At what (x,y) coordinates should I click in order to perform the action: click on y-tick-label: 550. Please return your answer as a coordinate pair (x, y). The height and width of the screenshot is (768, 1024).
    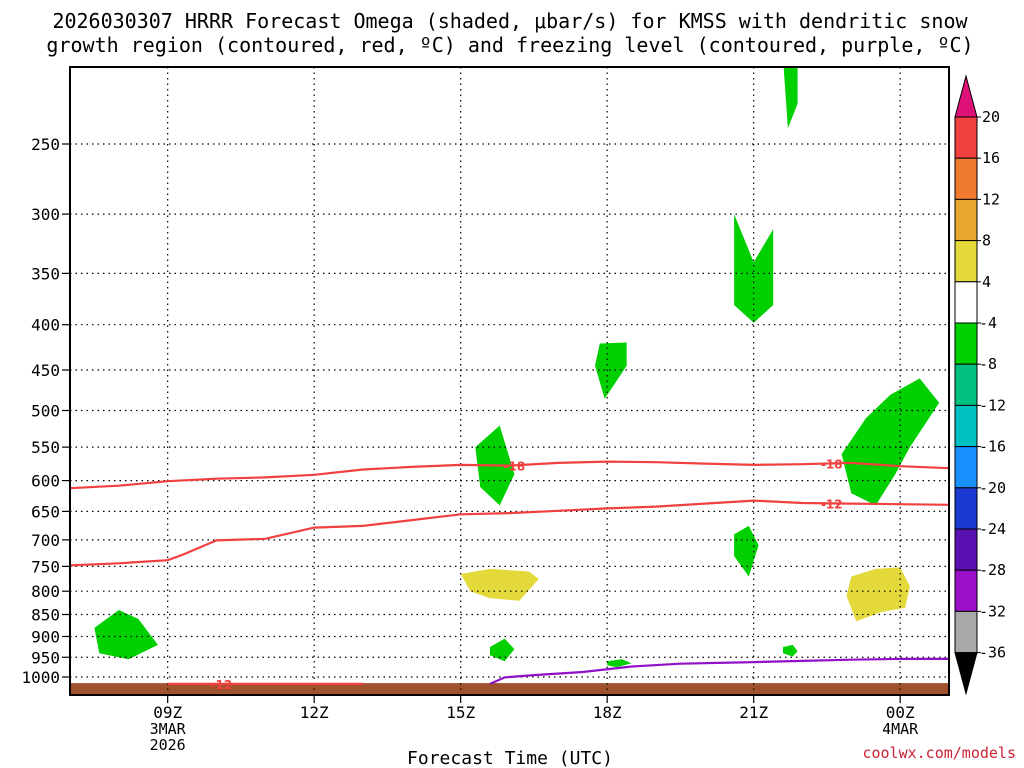
    Looking at the image, I should click on (45, 447).